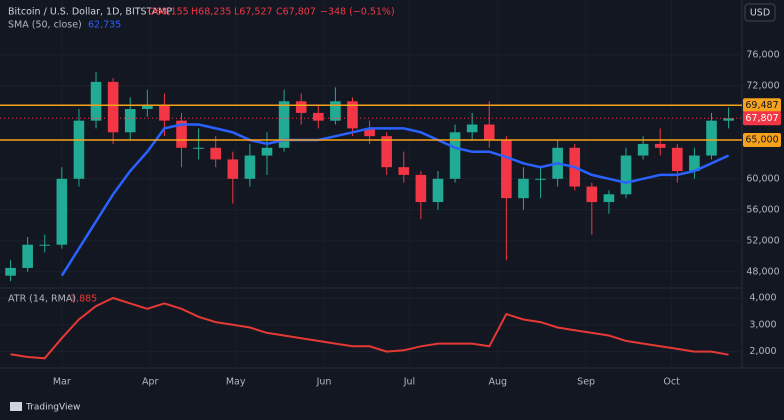  Describe the element at coordinates (104, 25) in the screenshot. I see `indicator-value: 62,735` at that location.